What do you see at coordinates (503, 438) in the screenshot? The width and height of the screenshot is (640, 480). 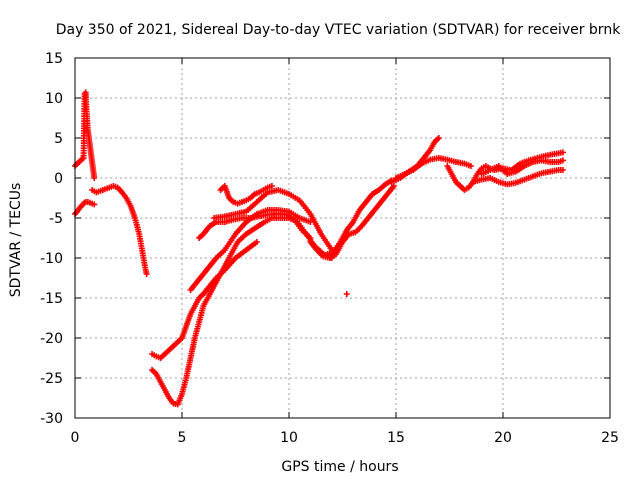 I see `x-tick-label: 20` at bounding box center [503, 438].